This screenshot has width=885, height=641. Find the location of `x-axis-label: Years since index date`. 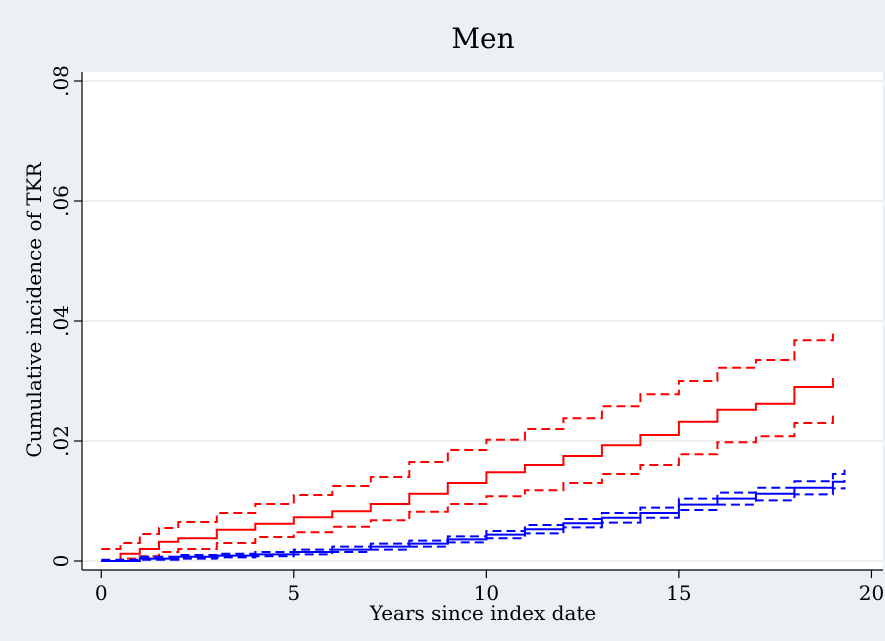

x-axis-label: Years since index date is located at coordinates (483, 613).